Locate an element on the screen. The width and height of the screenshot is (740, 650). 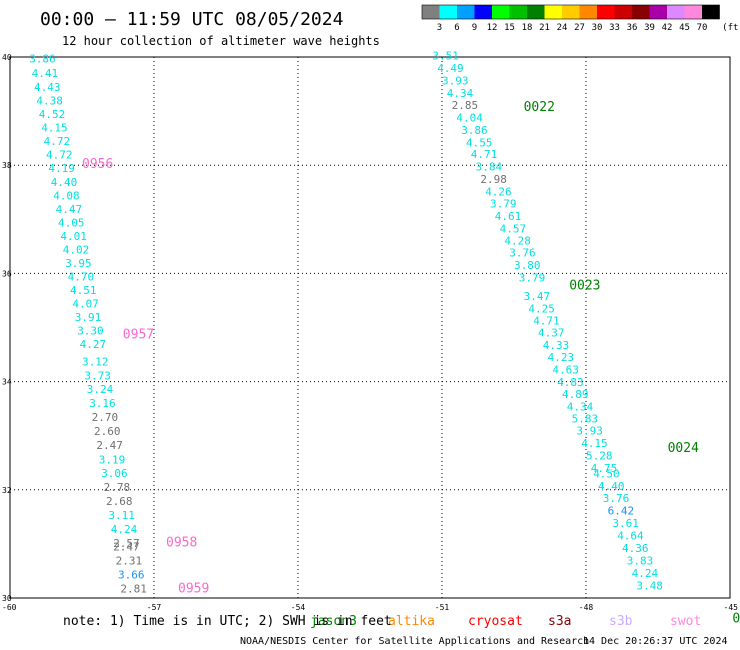
swh-value-label: 4.71 is located at coordinates (546, 320).